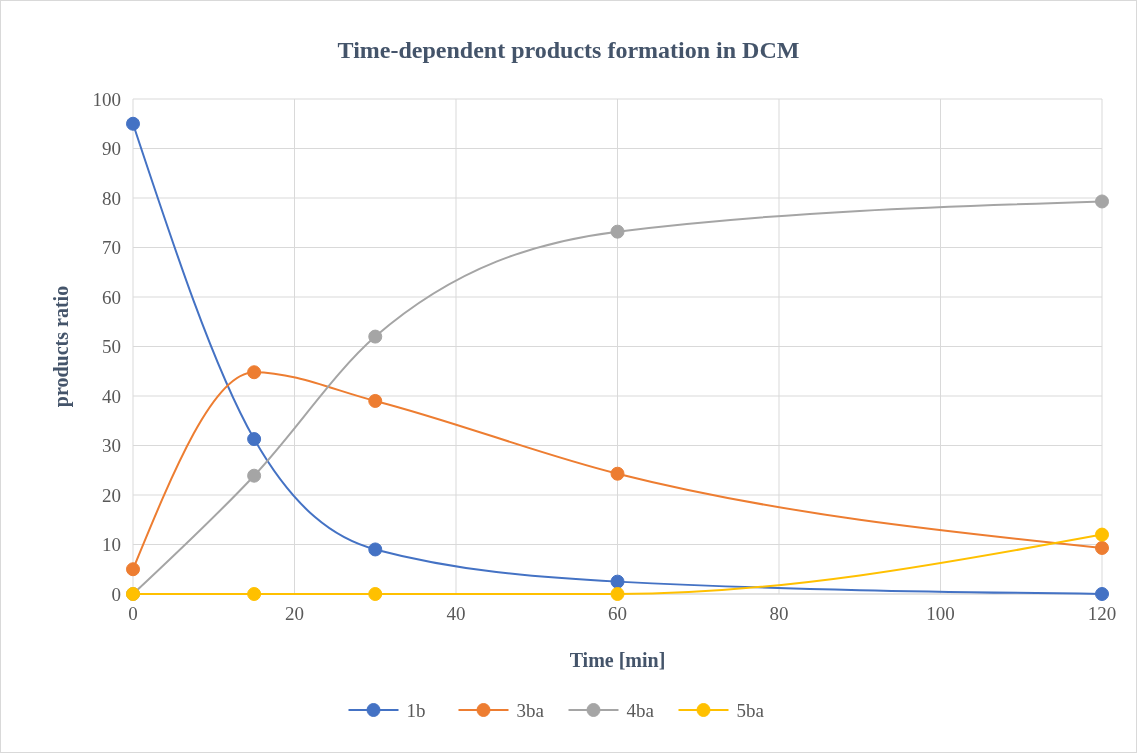  What do you see at coordinates (111, 545) in the screenshot?
I see `y-tick-label: 10` at bounding box center [111, 545].